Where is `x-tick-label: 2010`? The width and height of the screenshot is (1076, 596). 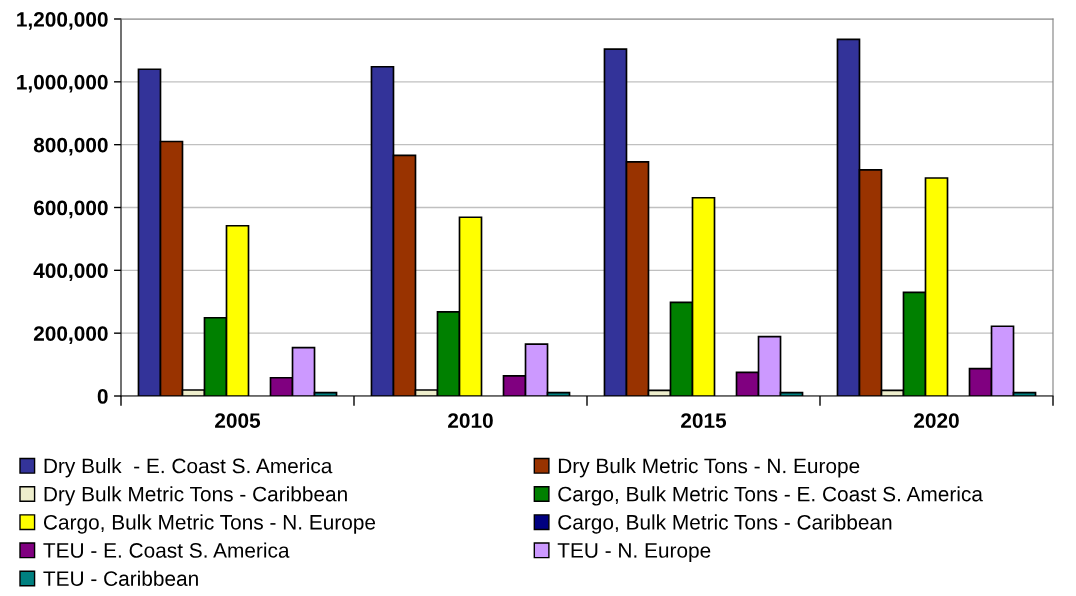 x-tick-label: 2010 is located at coordinates (470, 420).